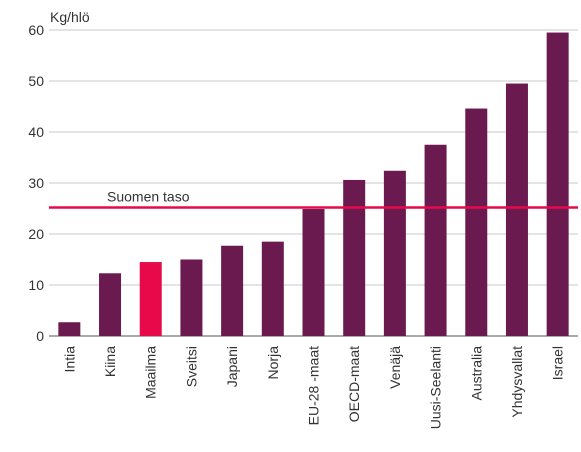 The image size is (581, 452). Describe the element at coordinates (151, 372) in the screenshot. I see `x-tick-label: Maailma` at that location.